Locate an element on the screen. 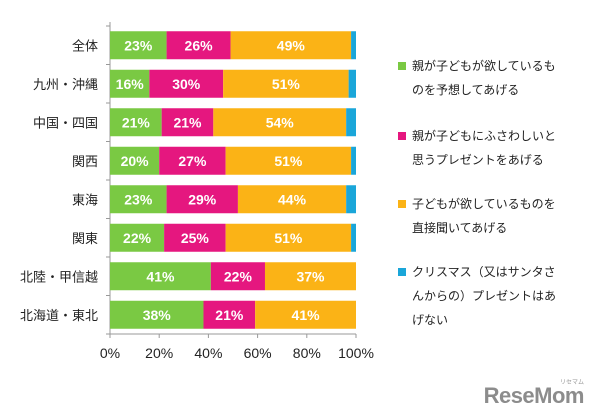  legend-label: 子どもが欲しているものを is located at coordinates (484, 203).